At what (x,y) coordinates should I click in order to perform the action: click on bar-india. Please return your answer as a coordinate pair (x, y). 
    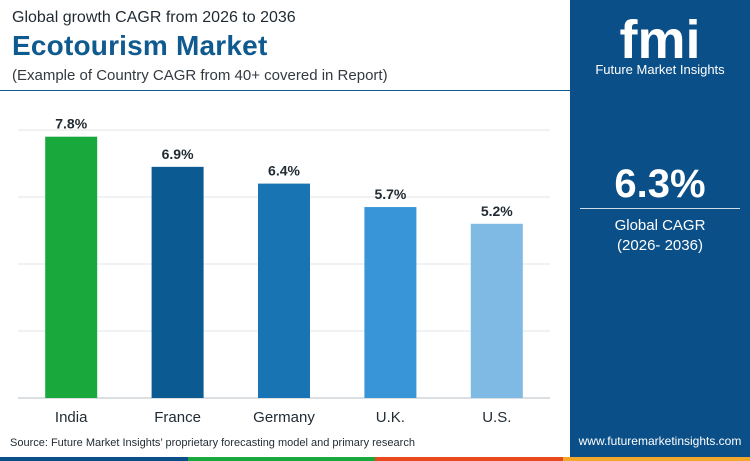
    Looking at the image, I should click on (71, 267).